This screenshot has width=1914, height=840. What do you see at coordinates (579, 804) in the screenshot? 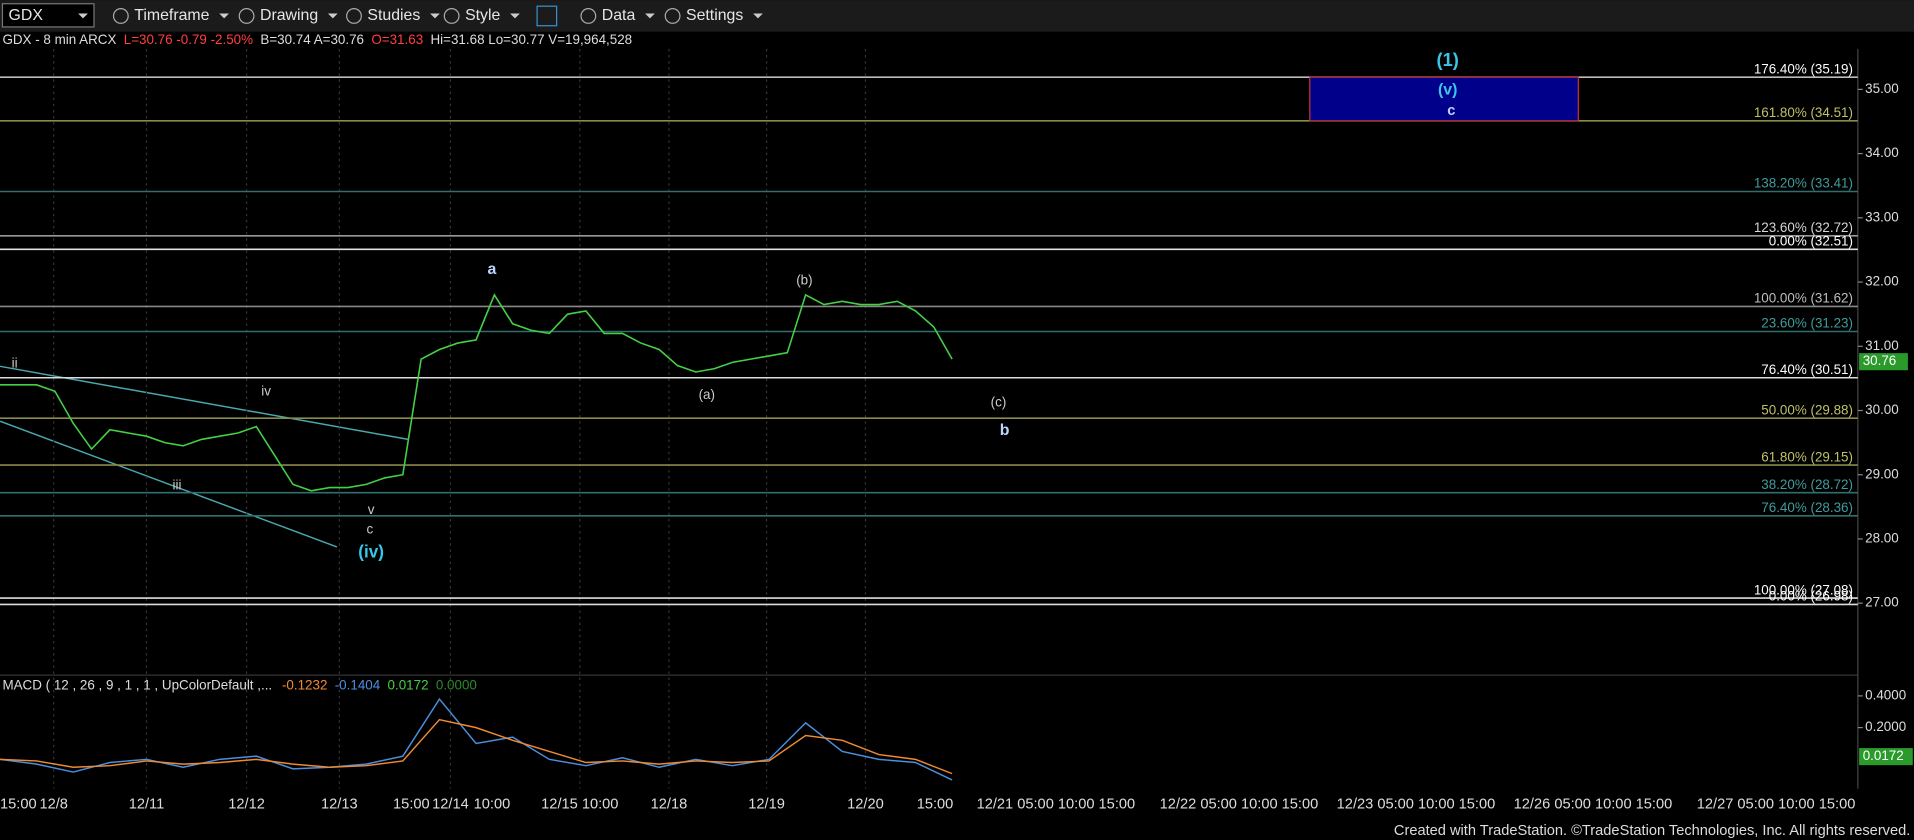
I see `x-tick-label: 12/15 10:00` at bounding box center [579, 804].